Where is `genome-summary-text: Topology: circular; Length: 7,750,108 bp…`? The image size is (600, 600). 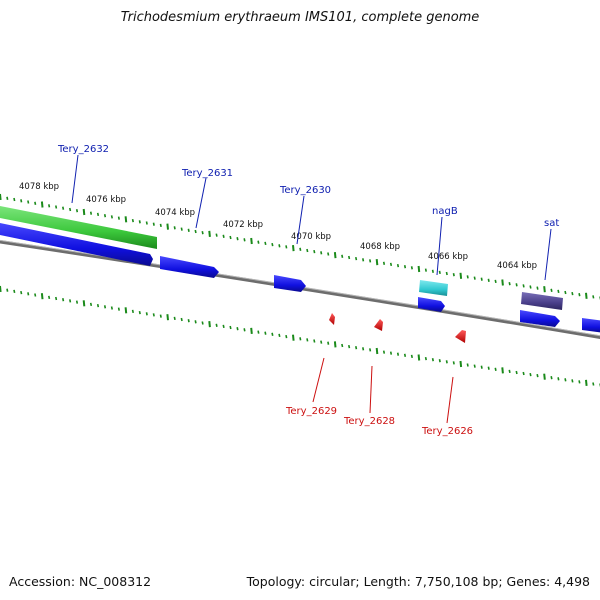 genome-summary-text: Topology: circular; Length: 7,750,108 bp… is located at coordinates (418, 581).